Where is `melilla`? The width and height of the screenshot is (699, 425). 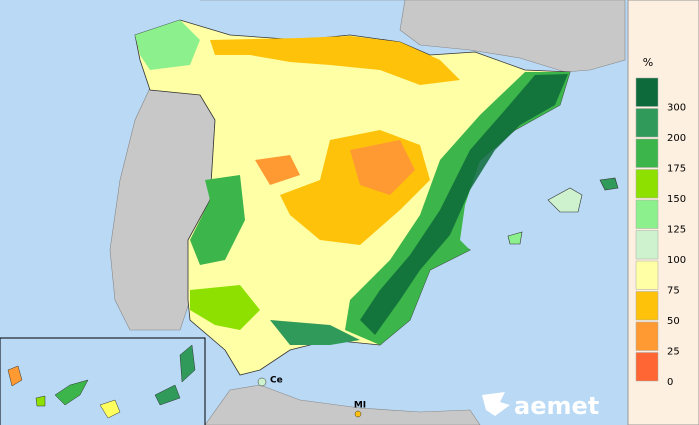
melilla is located at coordinates (358, 414).